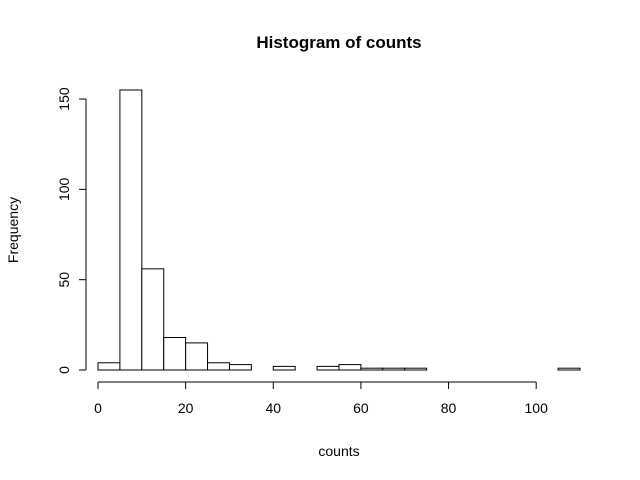 This screenshot has width=640, height=480. I want to click on x-axis-label: counts, so click(338, 451).